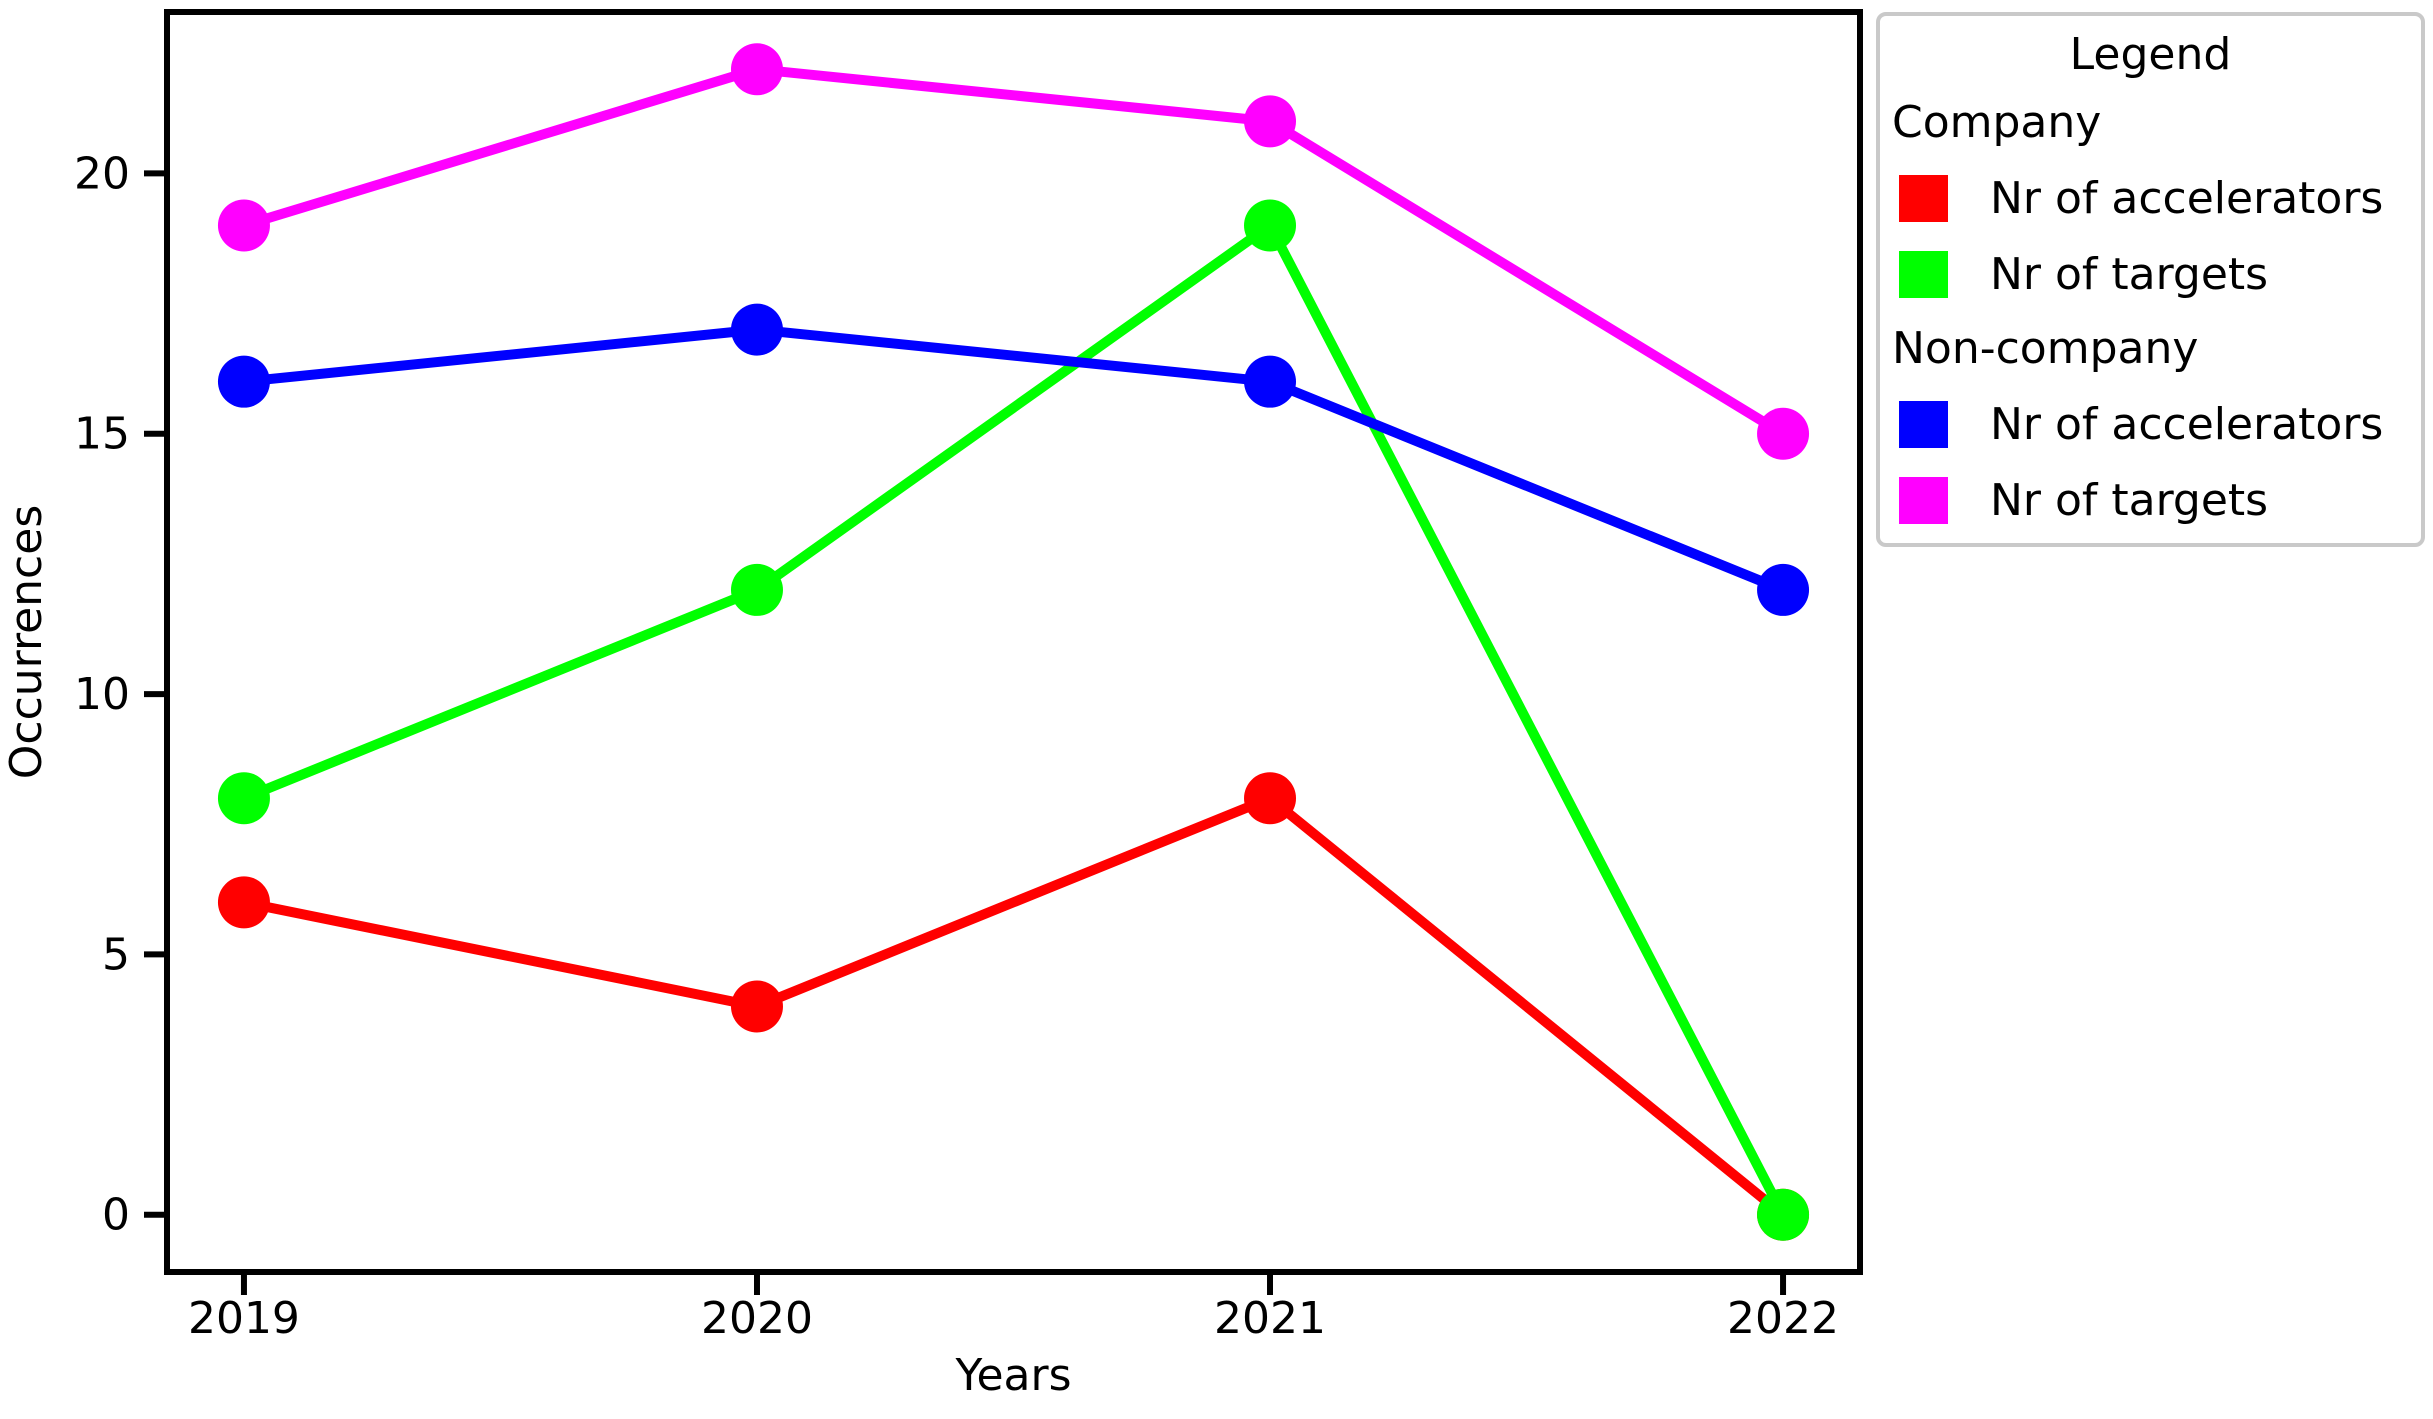  What do you see at coordinates (1013, 1375) in the screenshot?
I see `x-axis-title: Years` at bounding box center [1013, 1375].